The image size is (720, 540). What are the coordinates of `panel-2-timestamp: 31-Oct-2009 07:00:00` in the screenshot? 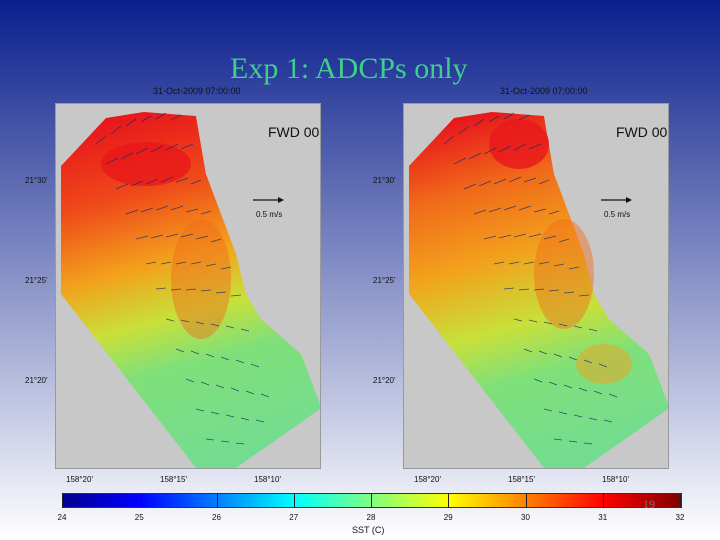 It's located at (544, 91).